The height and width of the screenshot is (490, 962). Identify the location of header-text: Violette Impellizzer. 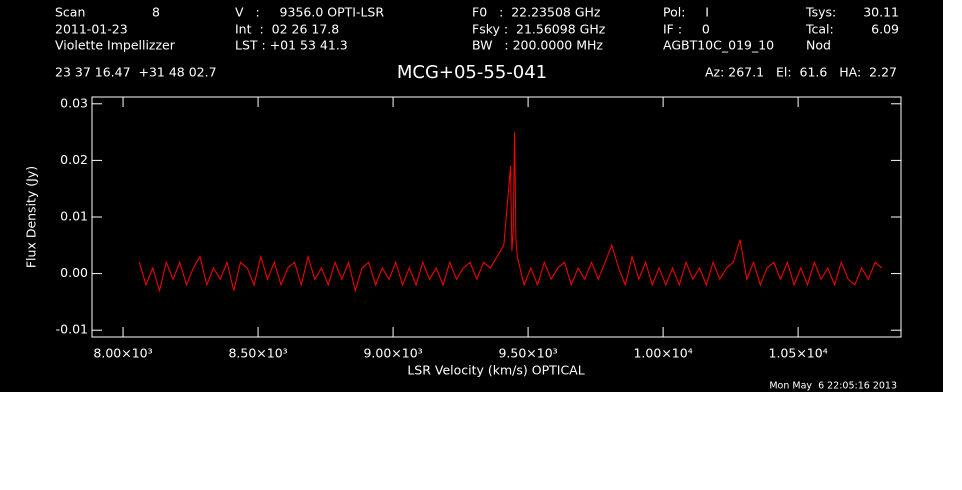
(115, 45).